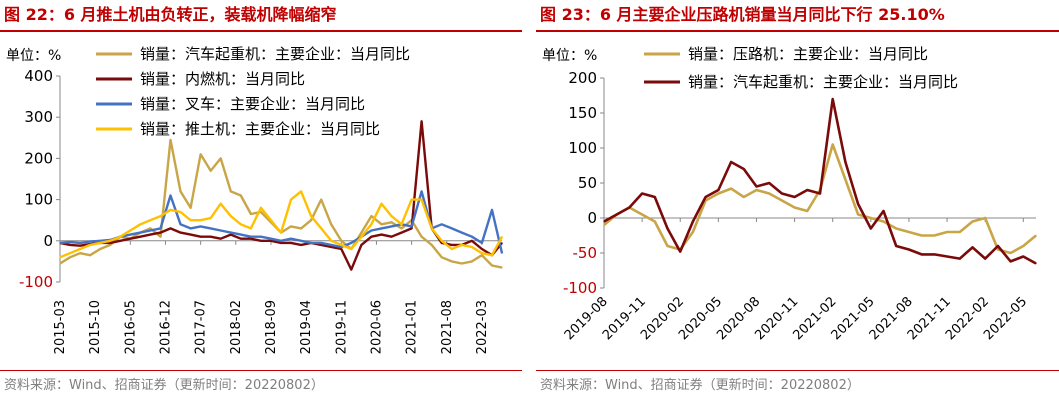  Describe the element at coordinates (823, 82) in the screenshot. I see `legend-entry: 销量：汽车起重机：主要企业：当月同比` at that location.